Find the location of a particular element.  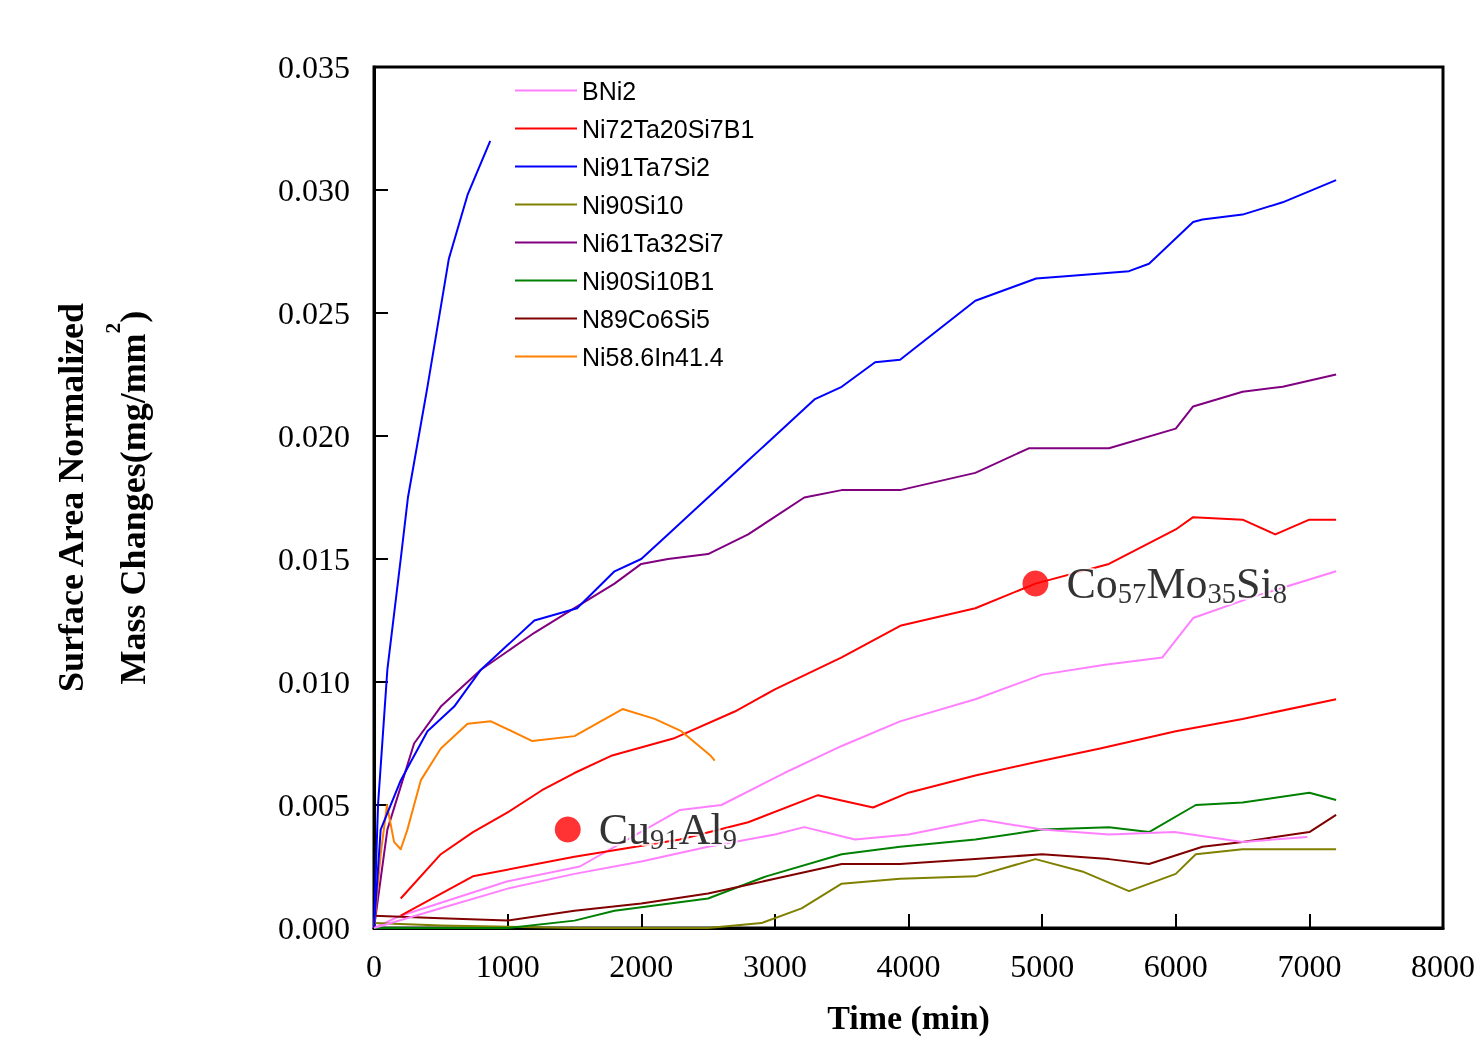

legend-label: BNi2 is located at coordinates (609, 90).